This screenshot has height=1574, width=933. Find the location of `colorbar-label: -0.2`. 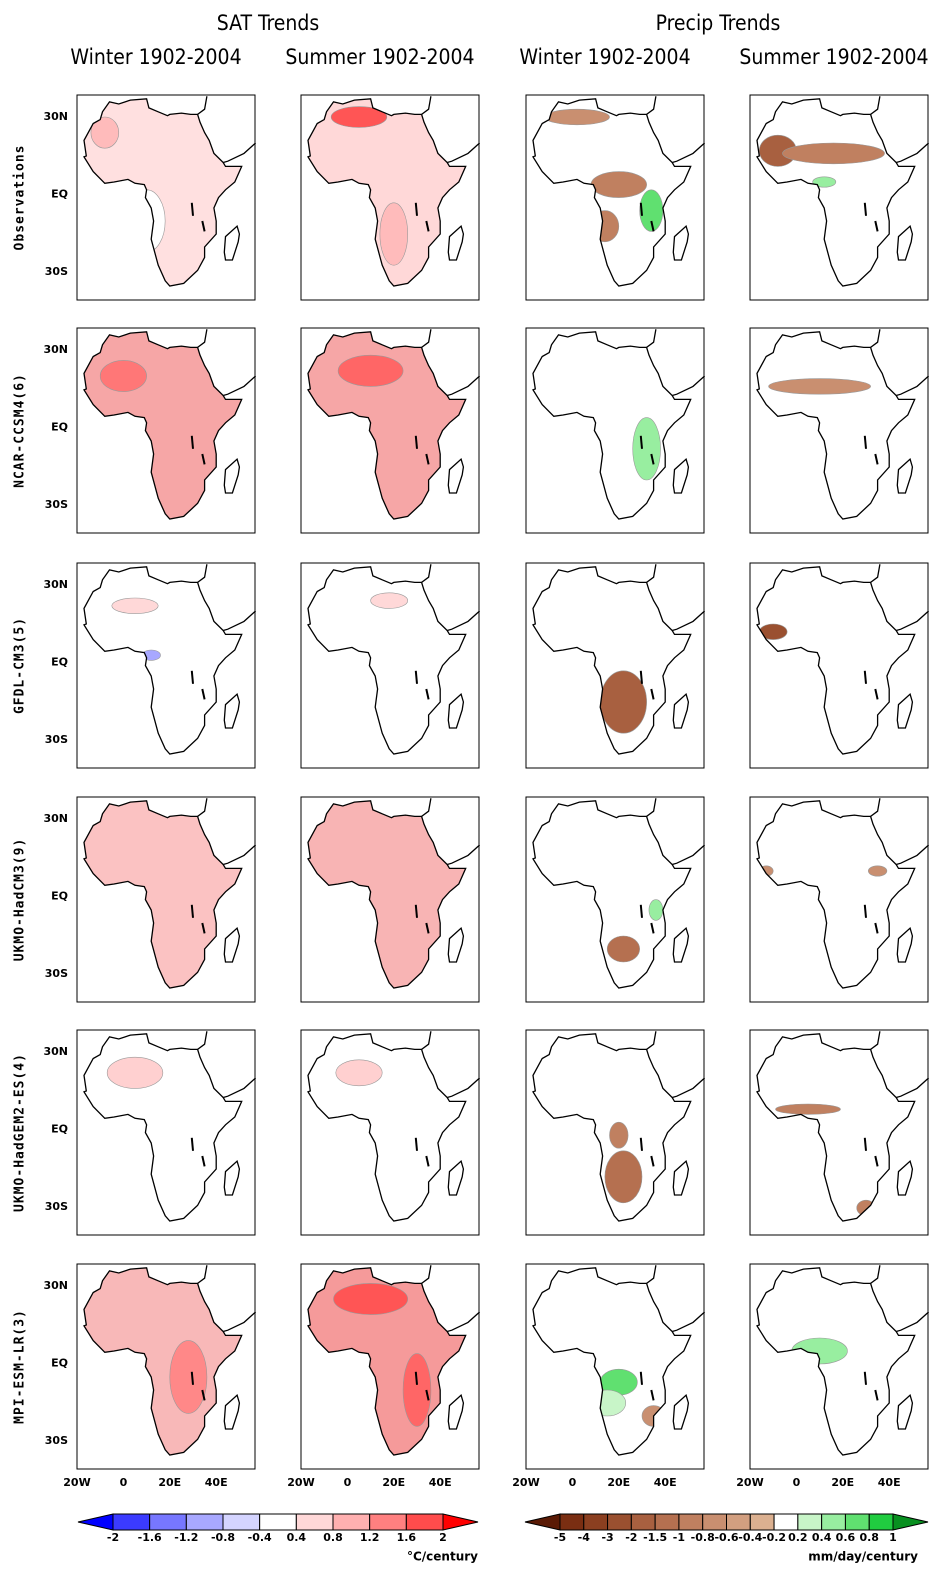

colorbar-label: -0.2 is located at coordinates (774, 1537).